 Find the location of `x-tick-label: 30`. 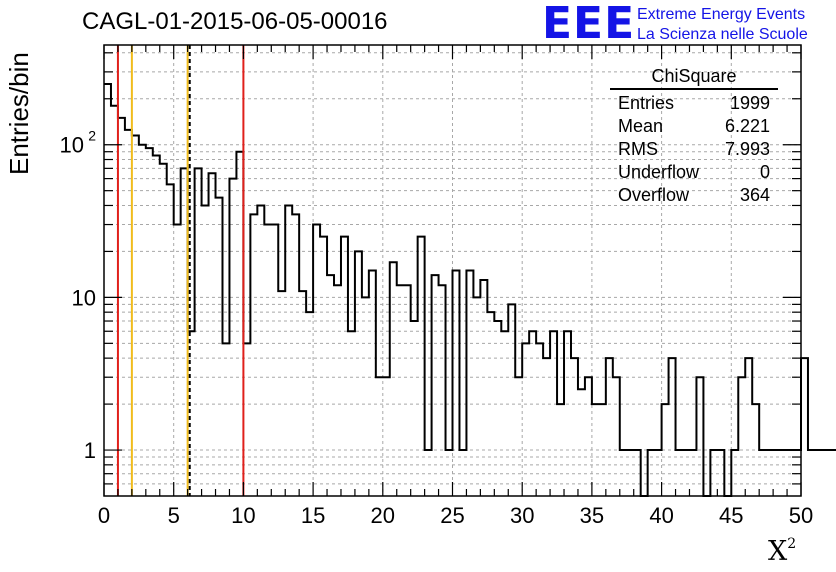

x-tick-label: 30 is located at coordinates (522, 515).